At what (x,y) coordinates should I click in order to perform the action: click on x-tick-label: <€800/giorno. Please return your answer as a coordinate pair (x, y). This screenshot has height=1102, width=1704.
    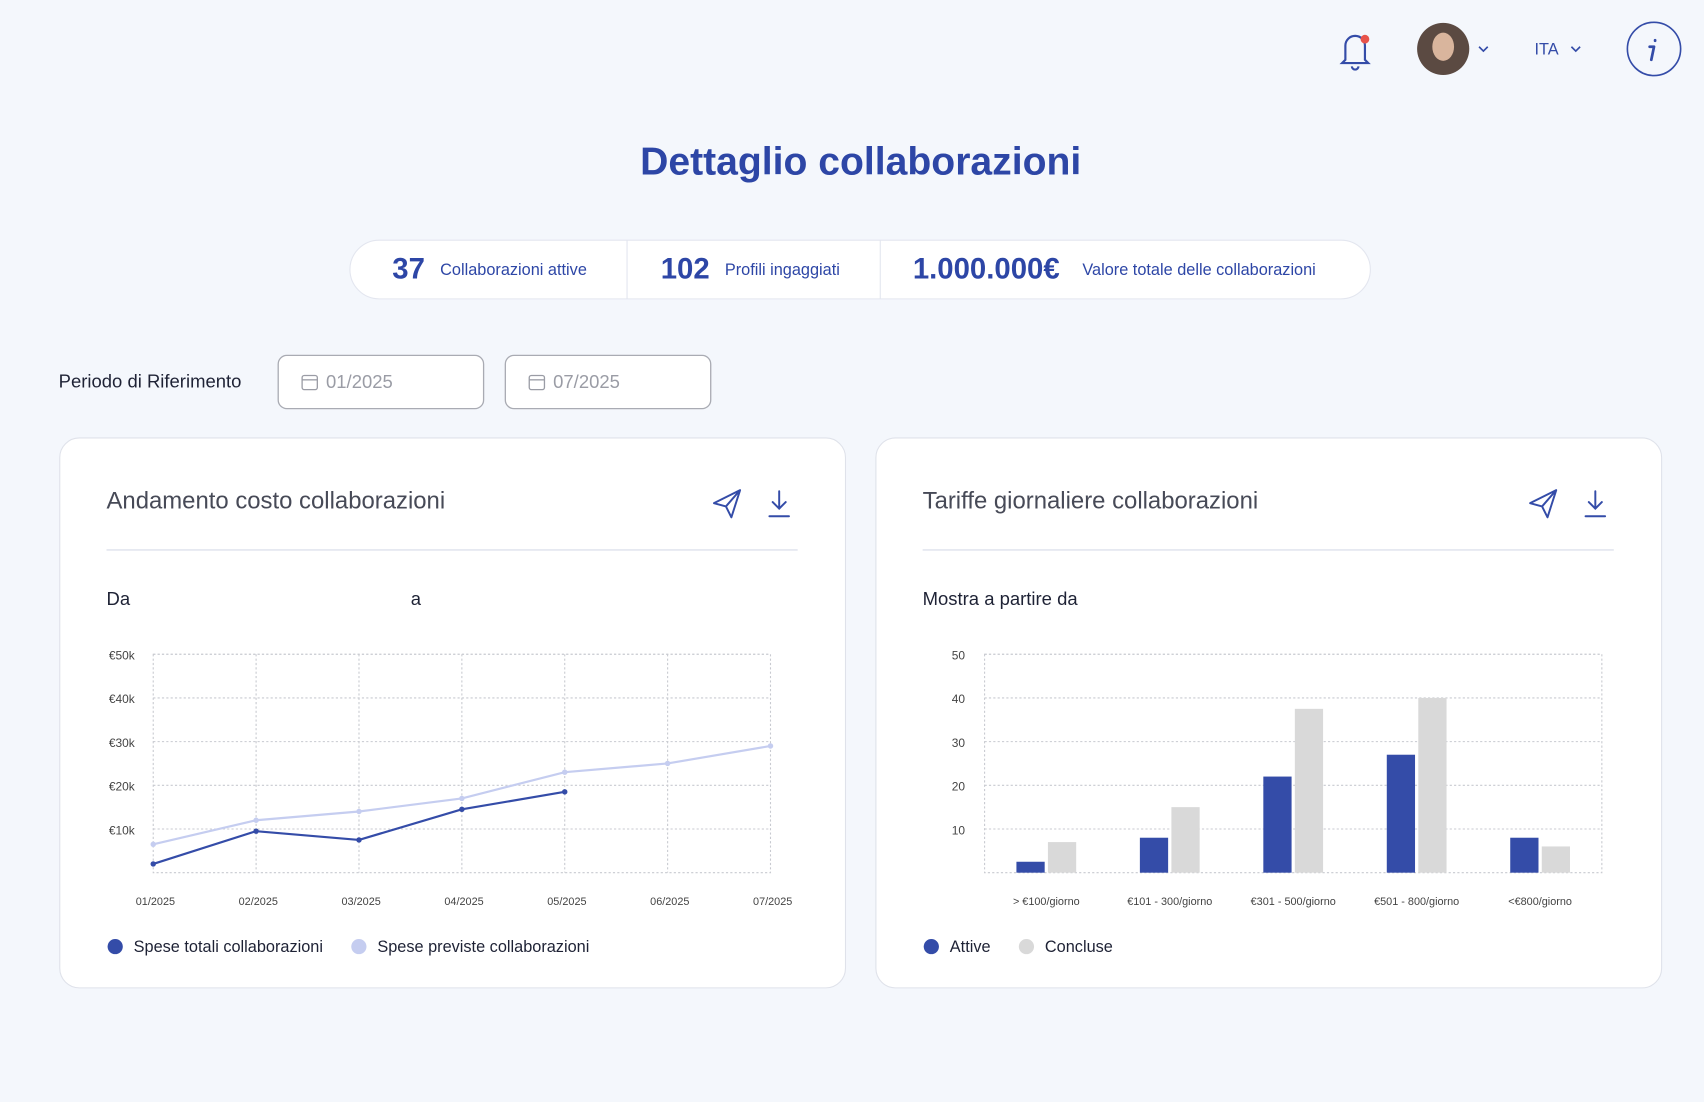
    Looking at the image, I should click on (1540, 902).